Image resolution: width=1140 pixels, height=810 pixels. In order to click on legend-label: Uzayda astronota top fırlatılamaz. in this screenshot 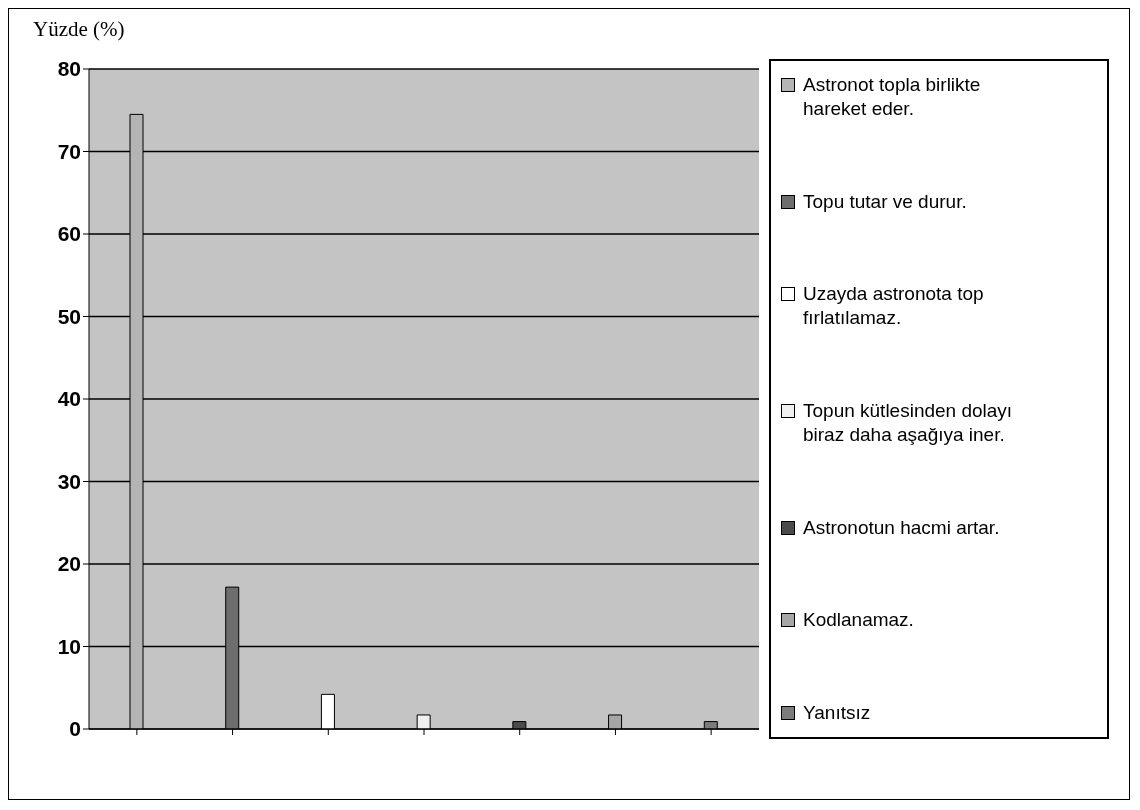, I will do `click(894, 306)`.